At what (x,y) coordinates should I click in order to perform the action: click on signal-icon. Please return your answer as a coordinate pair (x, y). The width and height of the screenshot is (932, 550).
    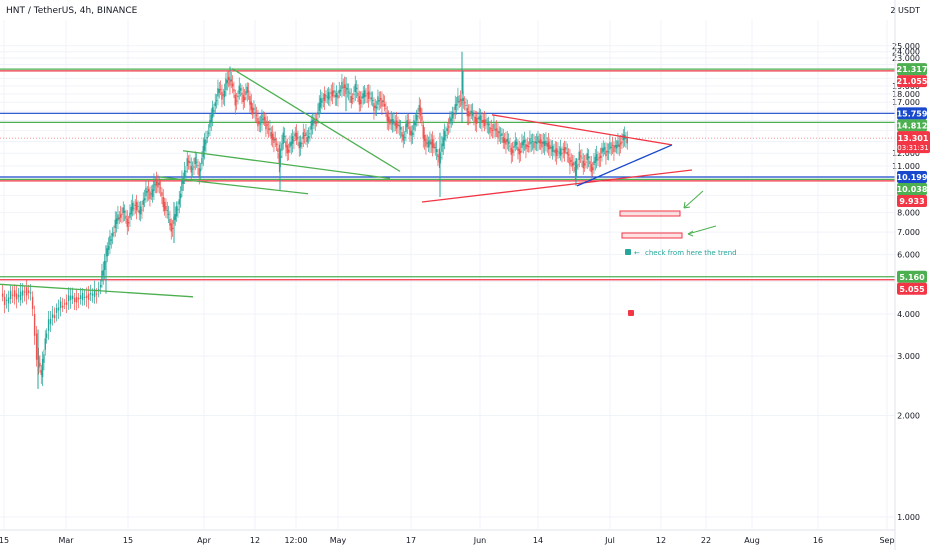
    Looking at the image, I should click on (628, 252).